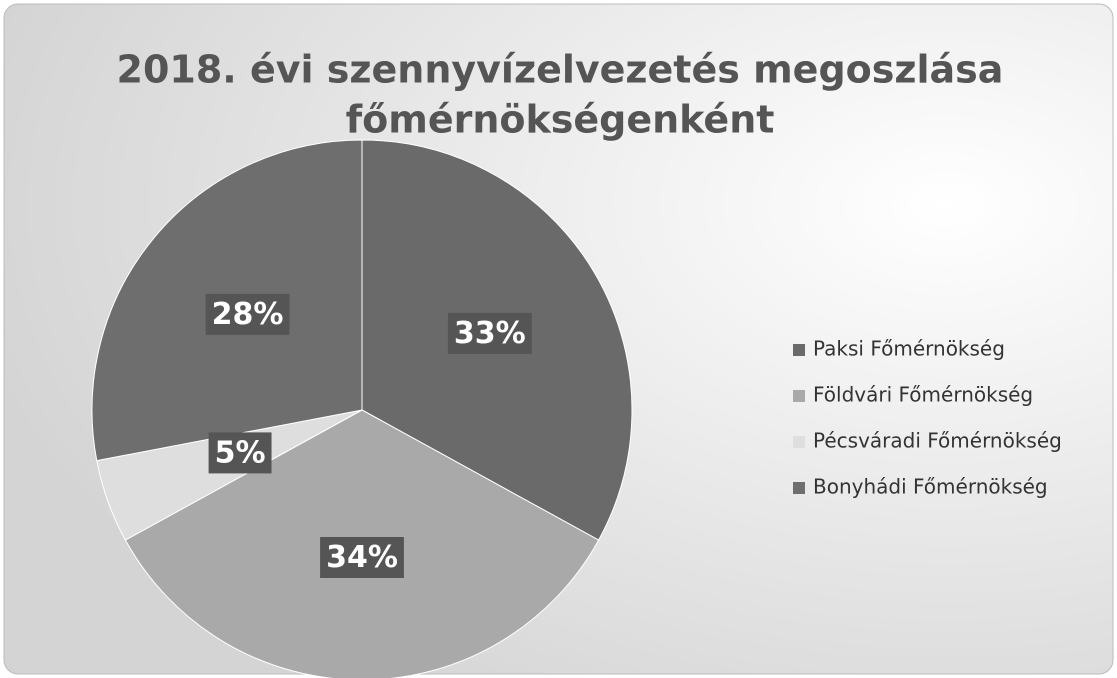  What do you see at coordinates (909, 349) in the screenshot?
I see `legend-label: Paksi Főmérnökség` at bounding box center [909, 349].